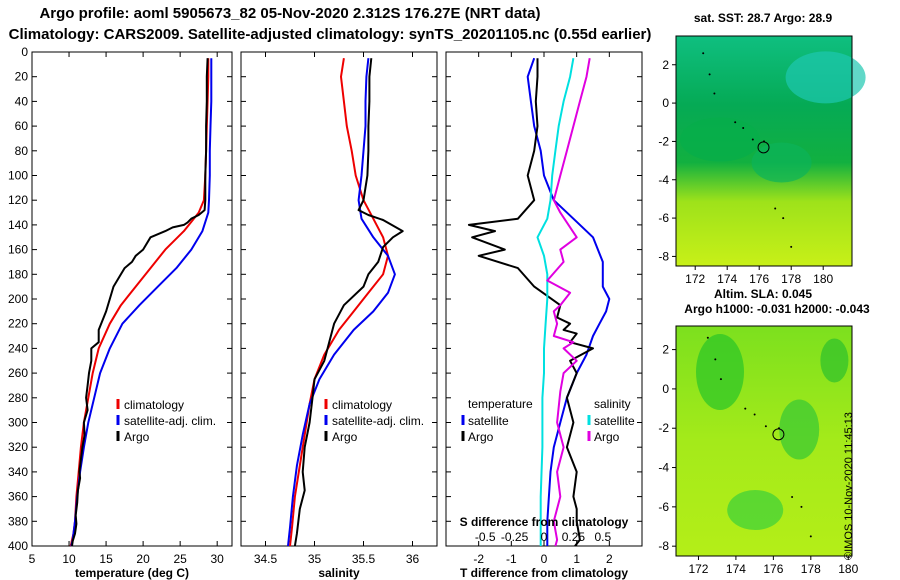  I want to click on map-y-tick-label: -8, so click(663, 546).